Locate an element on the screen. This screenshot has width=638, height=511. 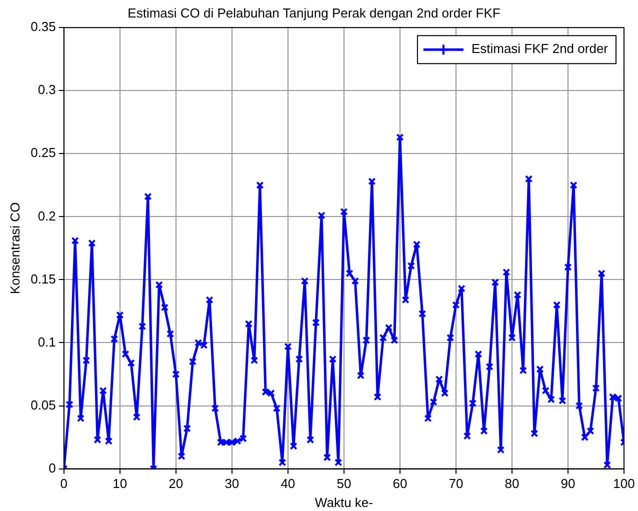
x-tick-label: 100 is located at coordinates (624, 484).